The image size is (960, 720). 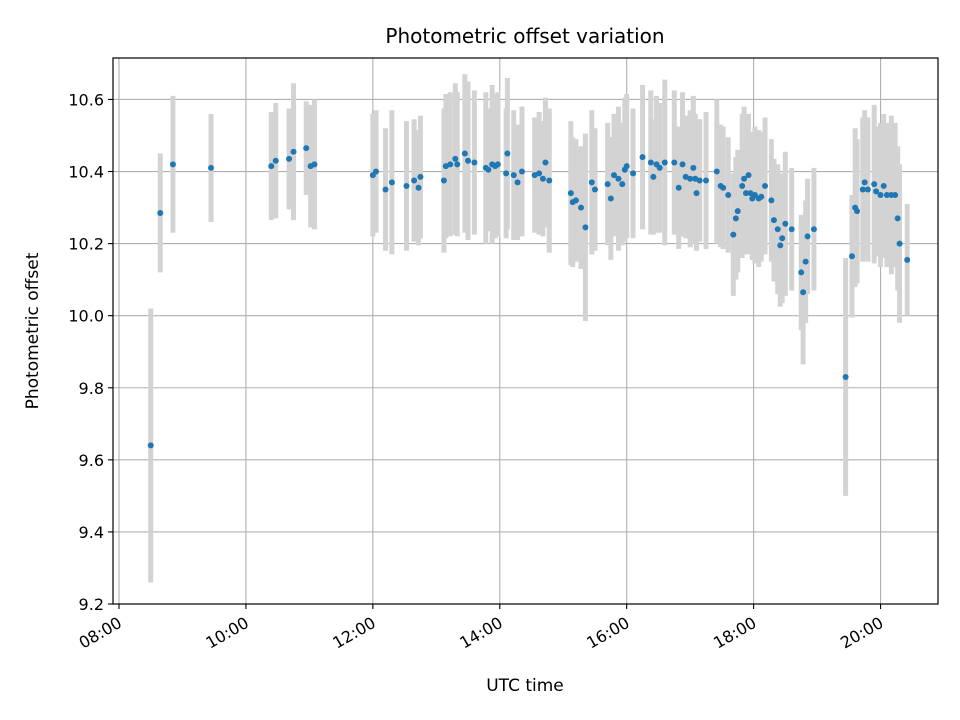 What do you see at coordinates (91, 604) in the screenshot?
I see `y-tick-label: 9.2` at bounding box center [91, 604].